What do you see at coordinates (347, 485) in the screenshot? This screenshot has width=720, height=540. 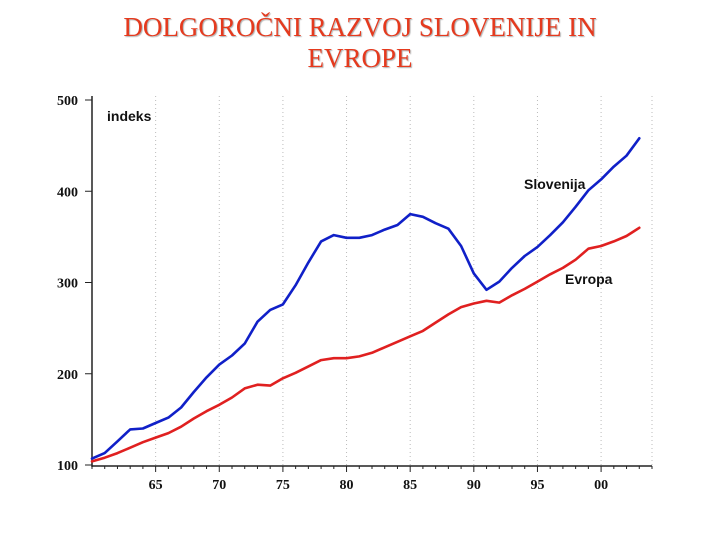 I see `x-tick-label-80: 80` at bounding box center [347, 485].